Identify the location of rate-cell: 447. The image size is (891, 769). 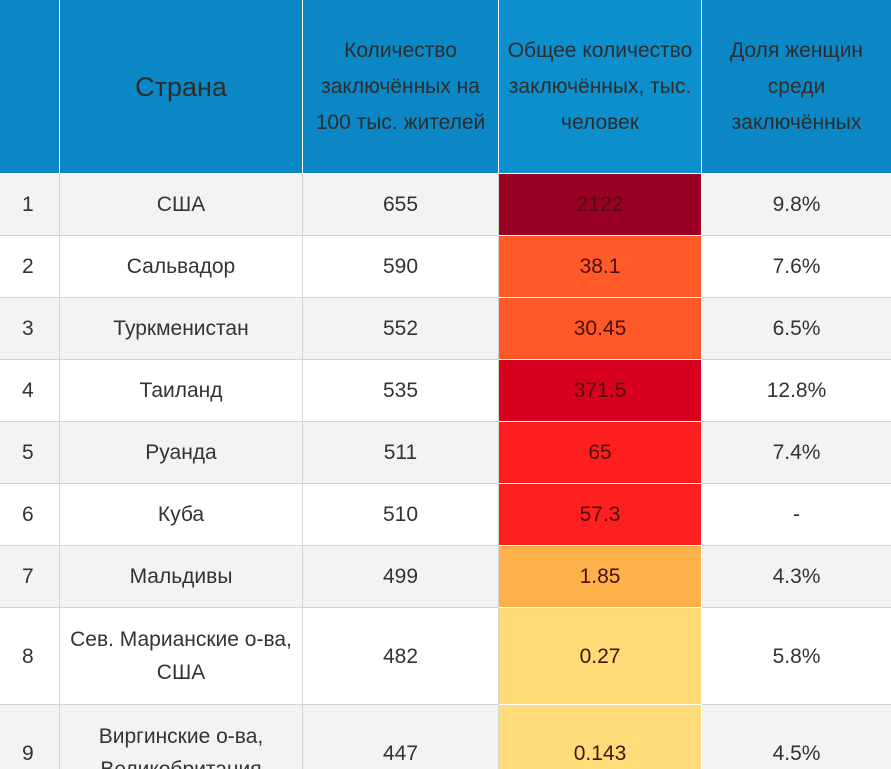
(400, 736).